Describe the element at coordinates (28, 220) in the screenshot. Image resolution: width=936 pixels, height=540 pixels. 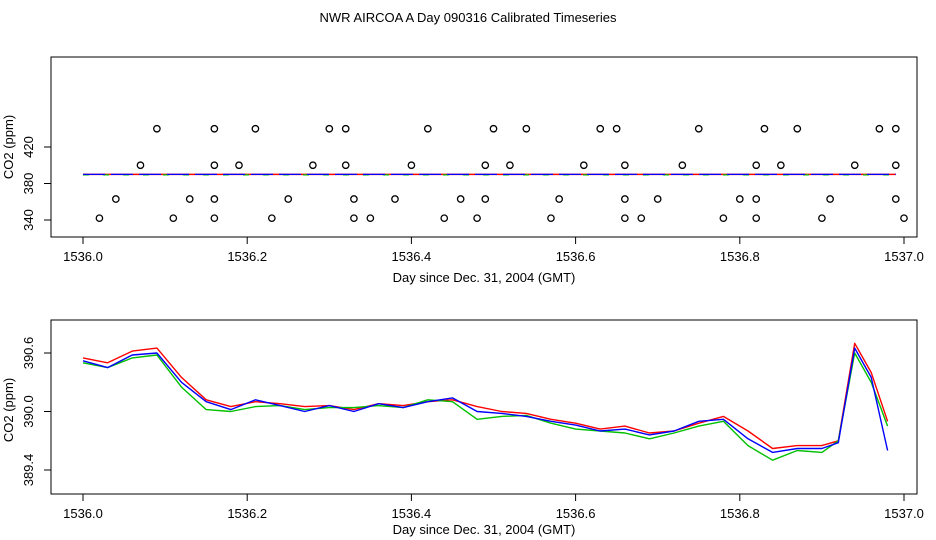
I see `y-tick-label: 340` at that location.